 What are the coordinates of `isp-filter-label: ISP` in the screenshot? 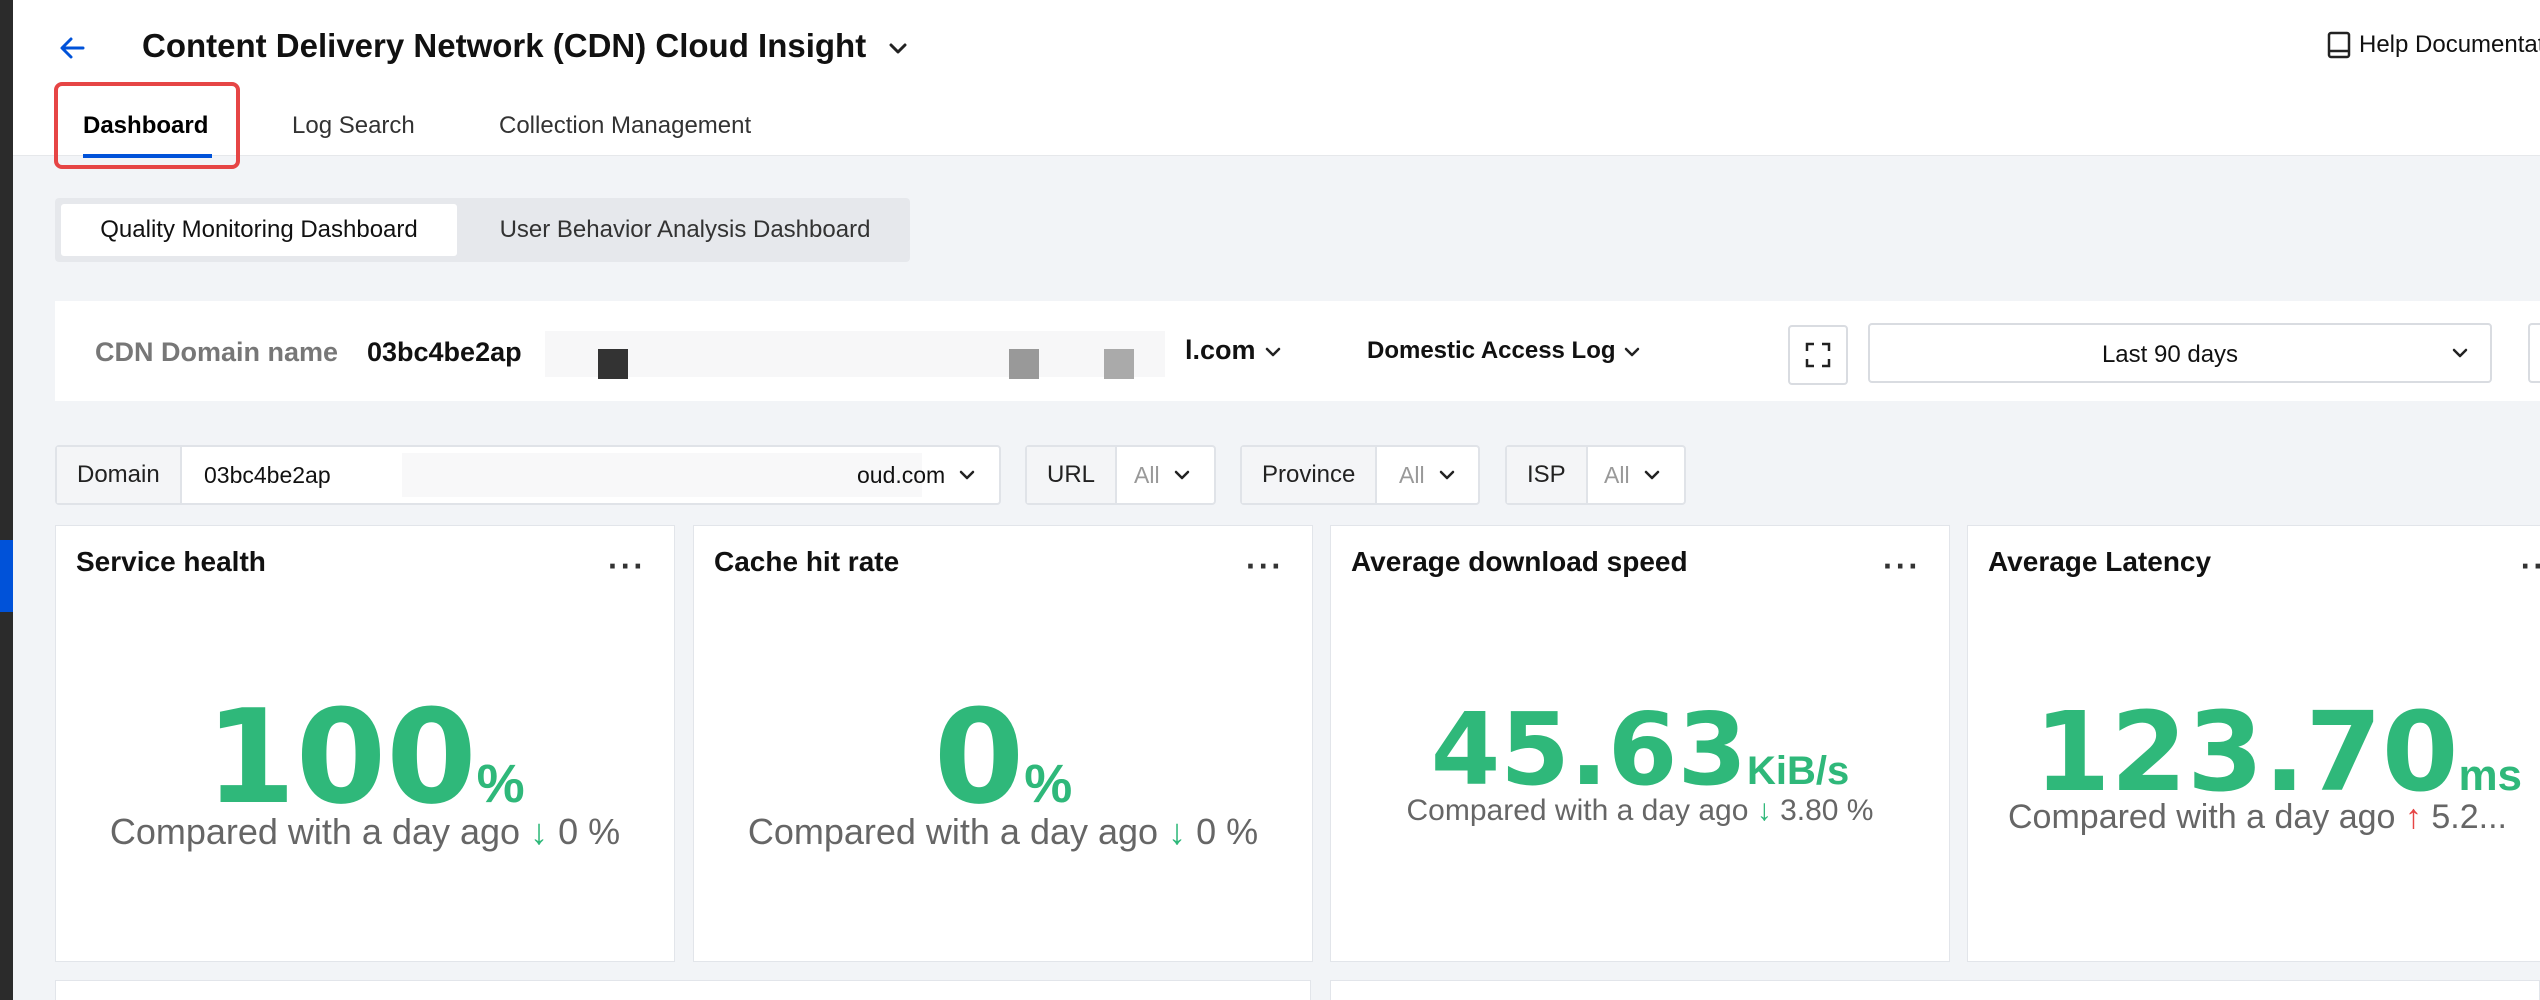 It's located at (1547, 475).